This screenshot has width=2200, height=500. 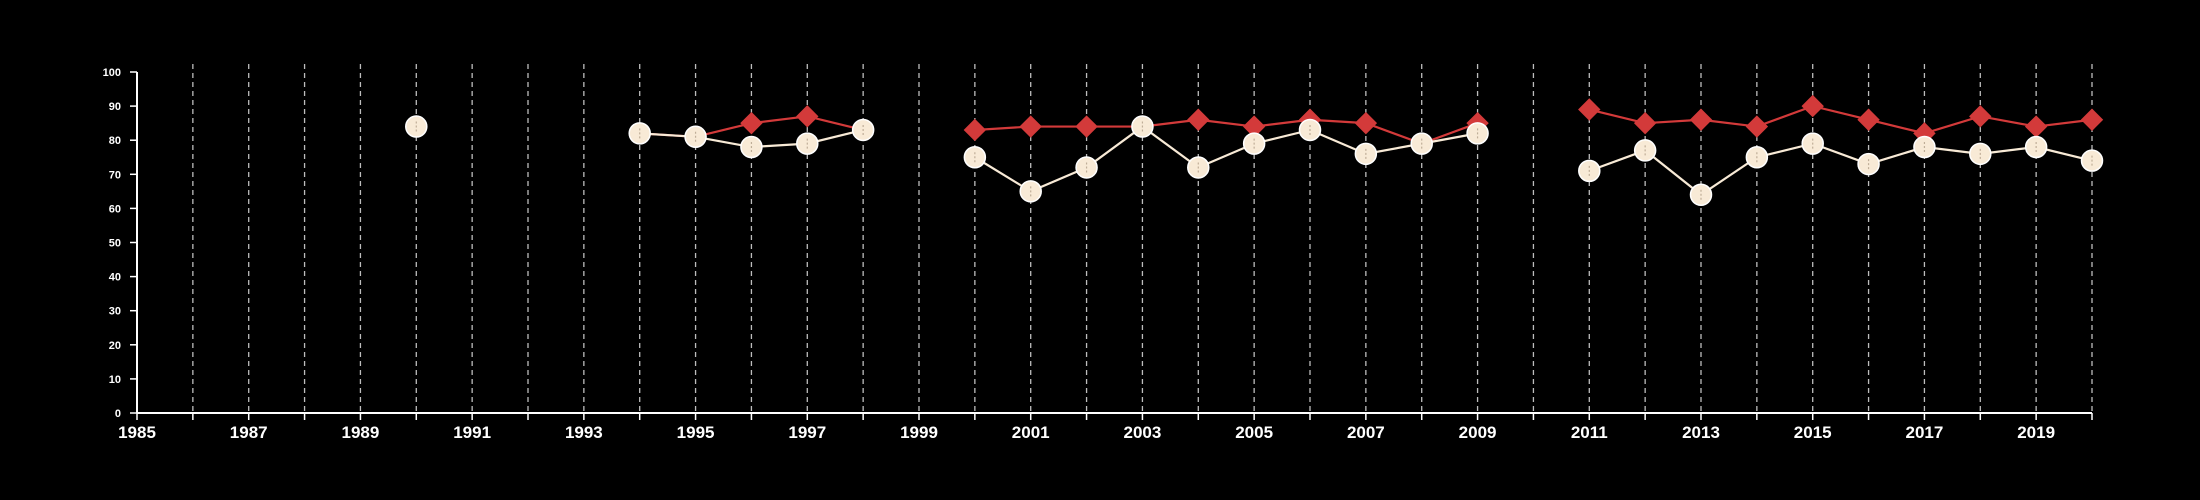 What do you see at coordinates (115, 312) in the screenshot?
I see `y-tick-label: 30` at bounding box center [115, 312].